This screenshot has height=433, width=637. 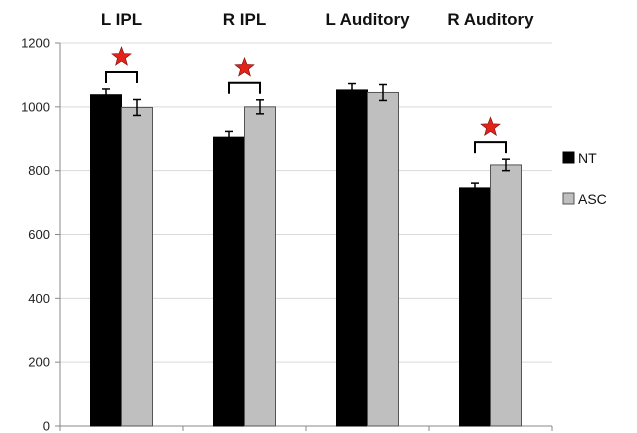 What do you see at coordinates (137, 266) in the screenshot?
I see `bar-asc-l-ipl` at bounding box center [137, 266].